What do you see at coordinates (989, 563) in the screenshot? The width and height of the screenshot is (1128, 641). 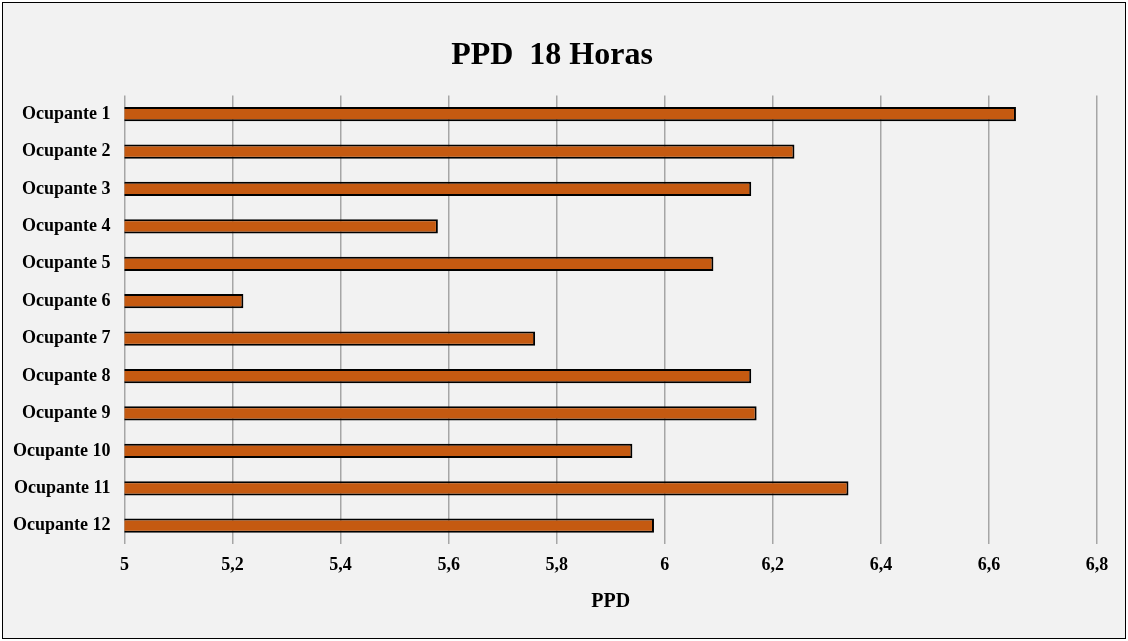 I see `x-tick-label: 6,6` at bounding box center [989, 563].